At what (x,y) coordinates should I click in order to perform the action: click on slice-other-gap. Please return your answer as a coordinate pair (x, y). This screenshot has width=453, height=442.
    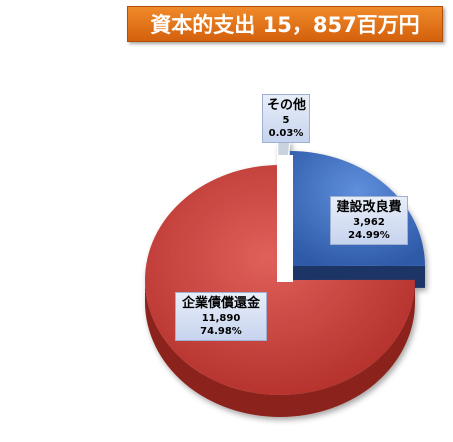
    Looking at the image, I should click on (285, 218).